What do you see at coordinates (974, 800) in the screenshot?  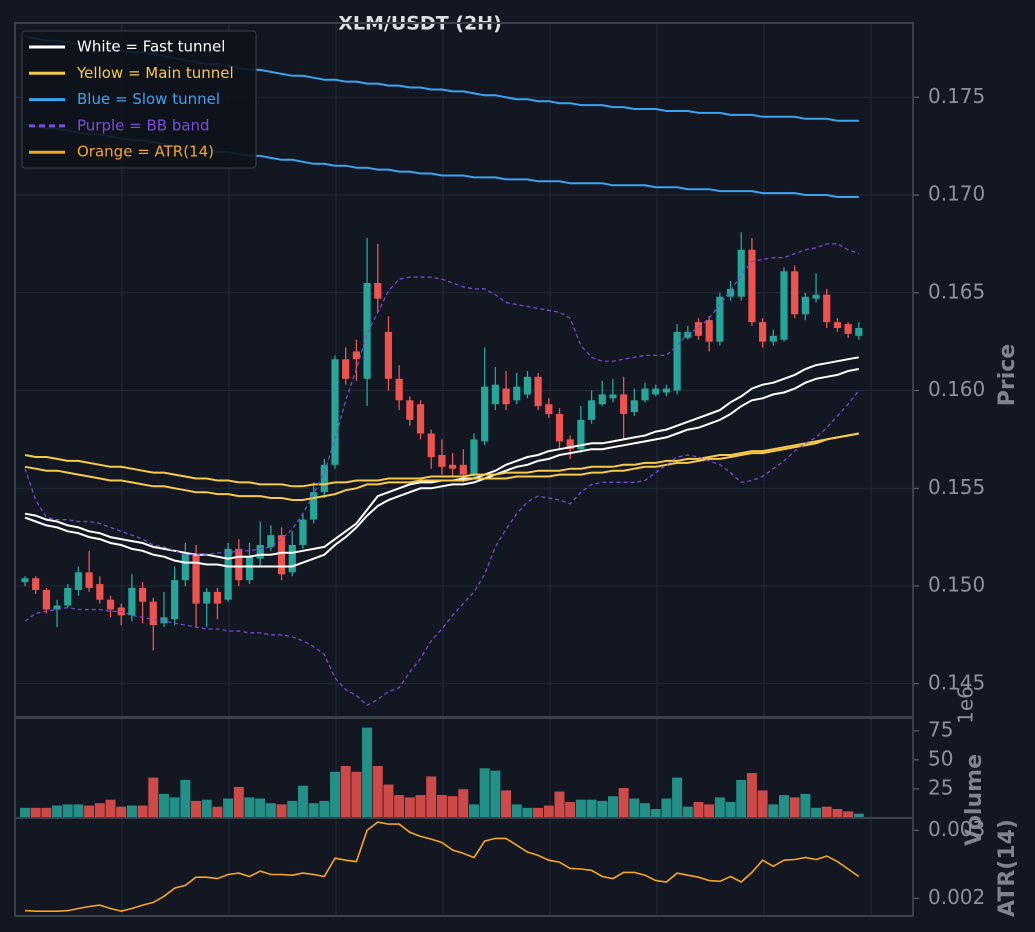 I see `axis-label: Volume` at bounding box center [974, 800].